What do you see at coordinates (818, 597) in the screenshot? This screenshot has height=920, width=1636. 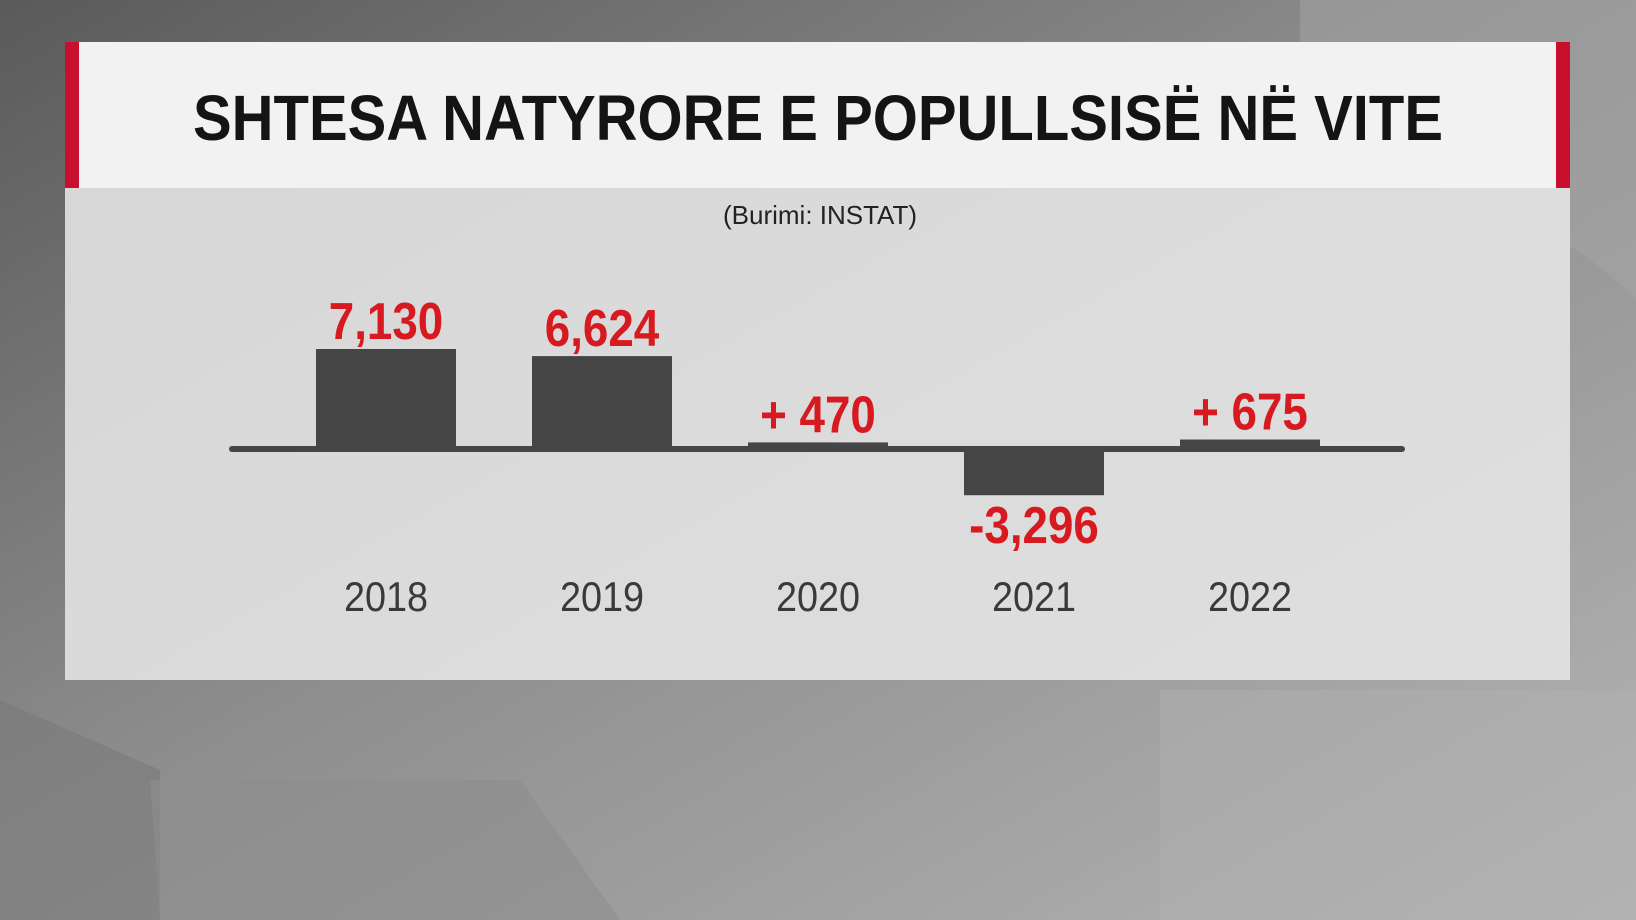 I see `x-tick-label: 2020` at bounding box center [818, 597].